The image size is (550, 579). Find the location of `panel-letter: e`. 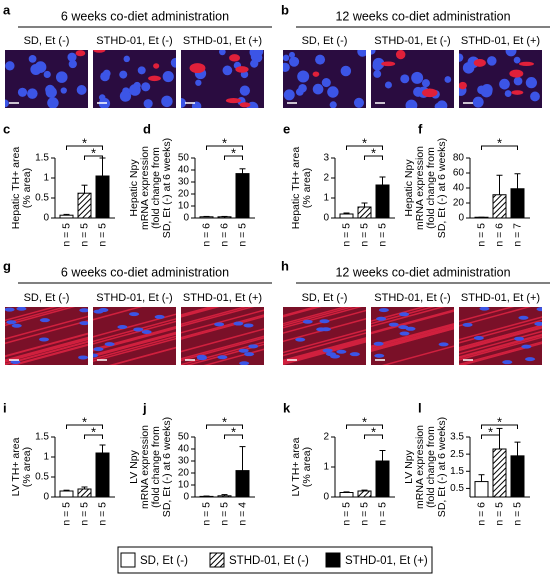

panel-letter: e is located at coordinates (286, 128).